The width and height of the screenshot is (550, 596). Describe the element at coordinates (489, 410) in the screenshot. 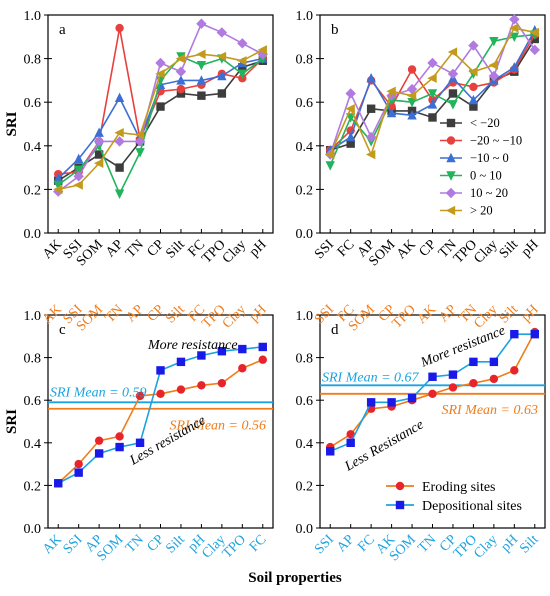

I see `mean-label: SRI Mean = 0.63` at that location.